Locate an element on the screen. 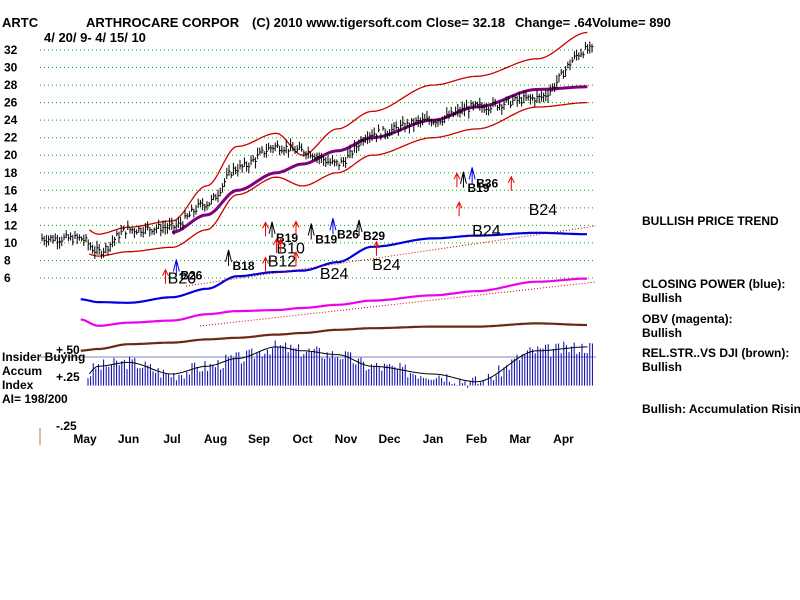  accum-ma-line is located at coordinates (338, 364).